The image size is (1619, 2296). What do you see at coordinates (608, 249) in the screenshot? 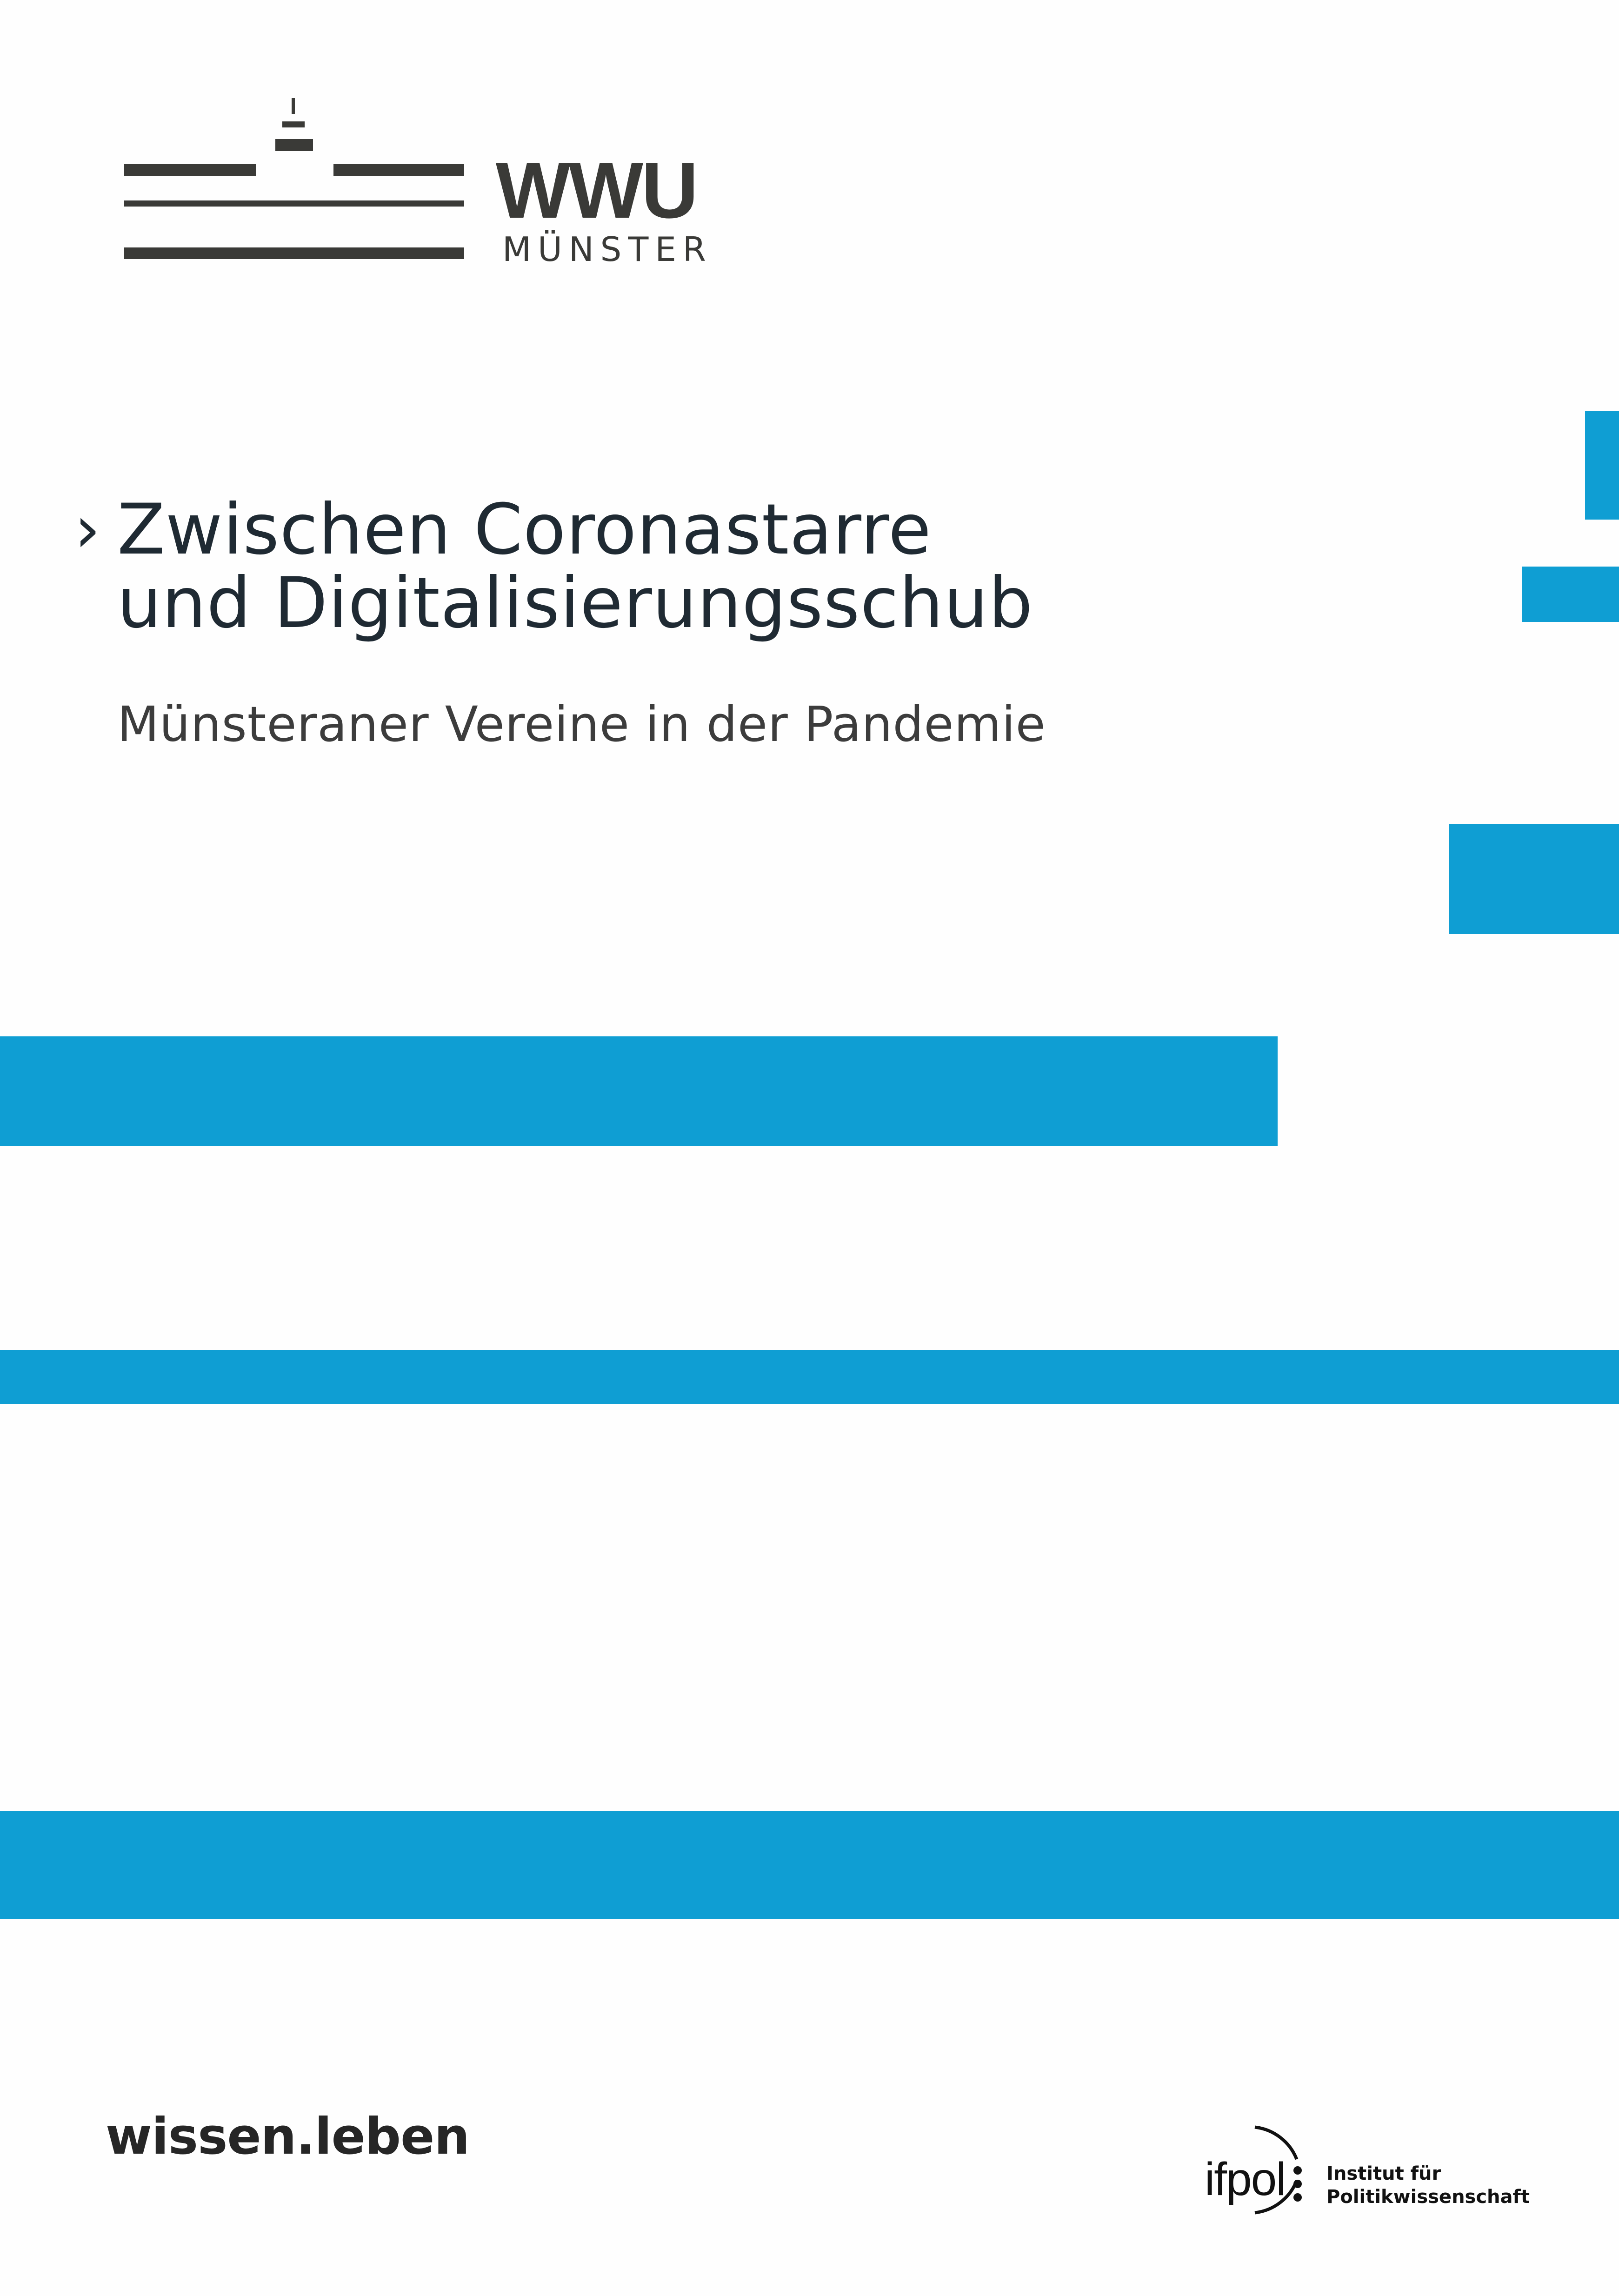
I see `logo-city: MÜNSTER` at bounding box center [608, 249].